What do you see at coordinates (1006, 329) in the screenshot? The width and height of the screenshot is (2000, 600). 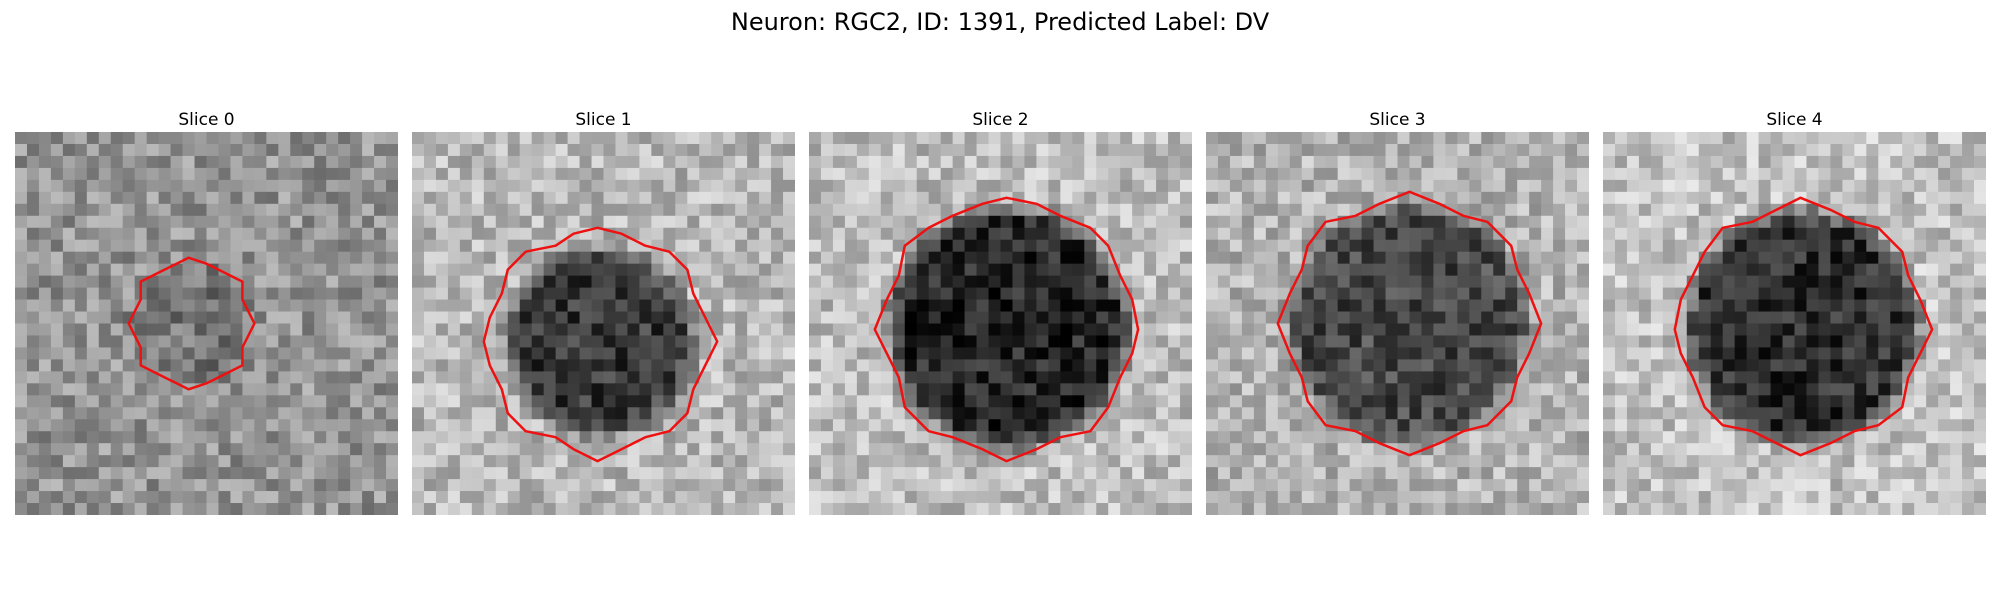 I see `cell-contour` at bounding box center [1006, 329].